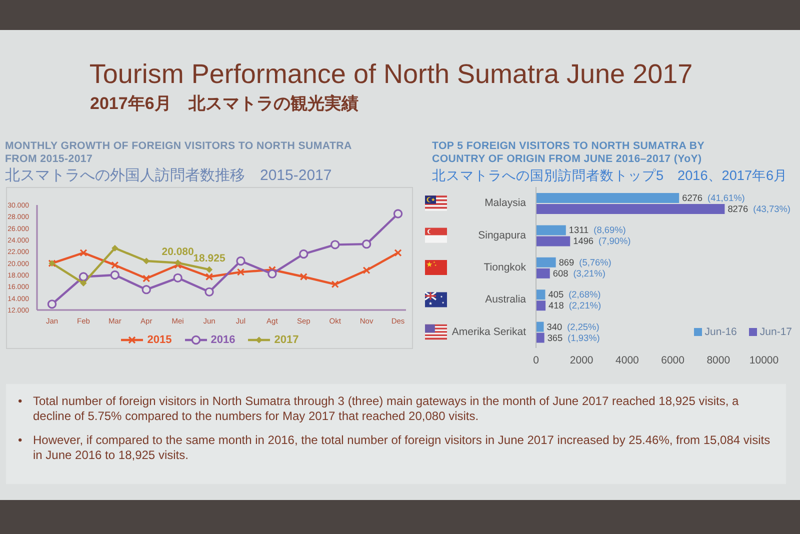 The image size is (800, 534). I want to click on chart-title: MONTHLY GROWTH OF FOREIGN VISITORS TO NORTH SUMATRA FROM 2015-2017, so click(178, 152).